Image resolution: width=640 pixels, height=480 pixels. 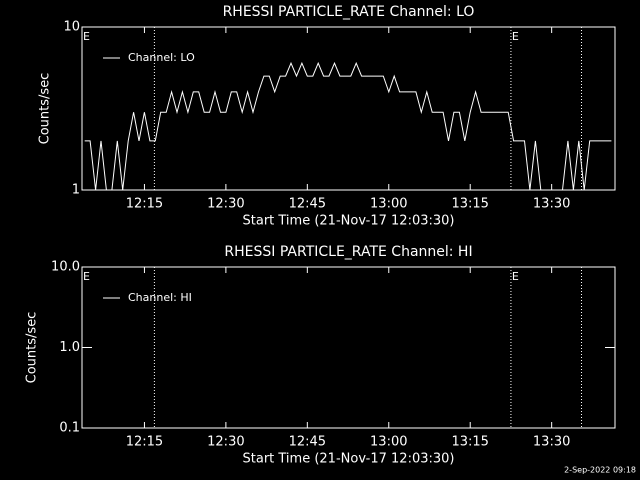 I want to click on footer: 2-Sep-2022 09:18, so click(x=600, y=470).